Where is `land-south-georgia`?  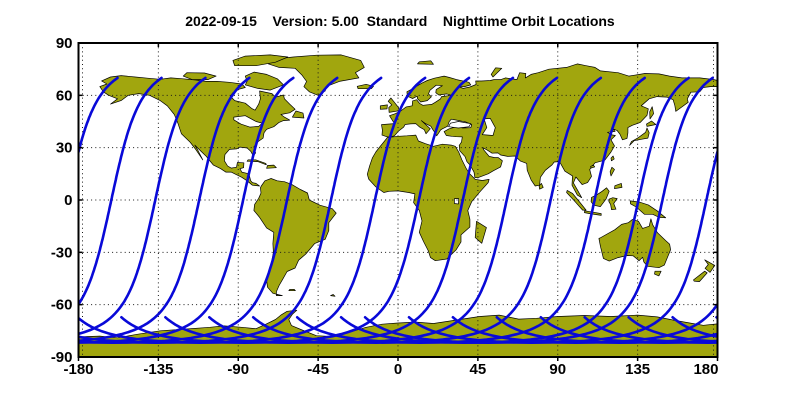 land-south-georgia is located at coordinates (333, 295).